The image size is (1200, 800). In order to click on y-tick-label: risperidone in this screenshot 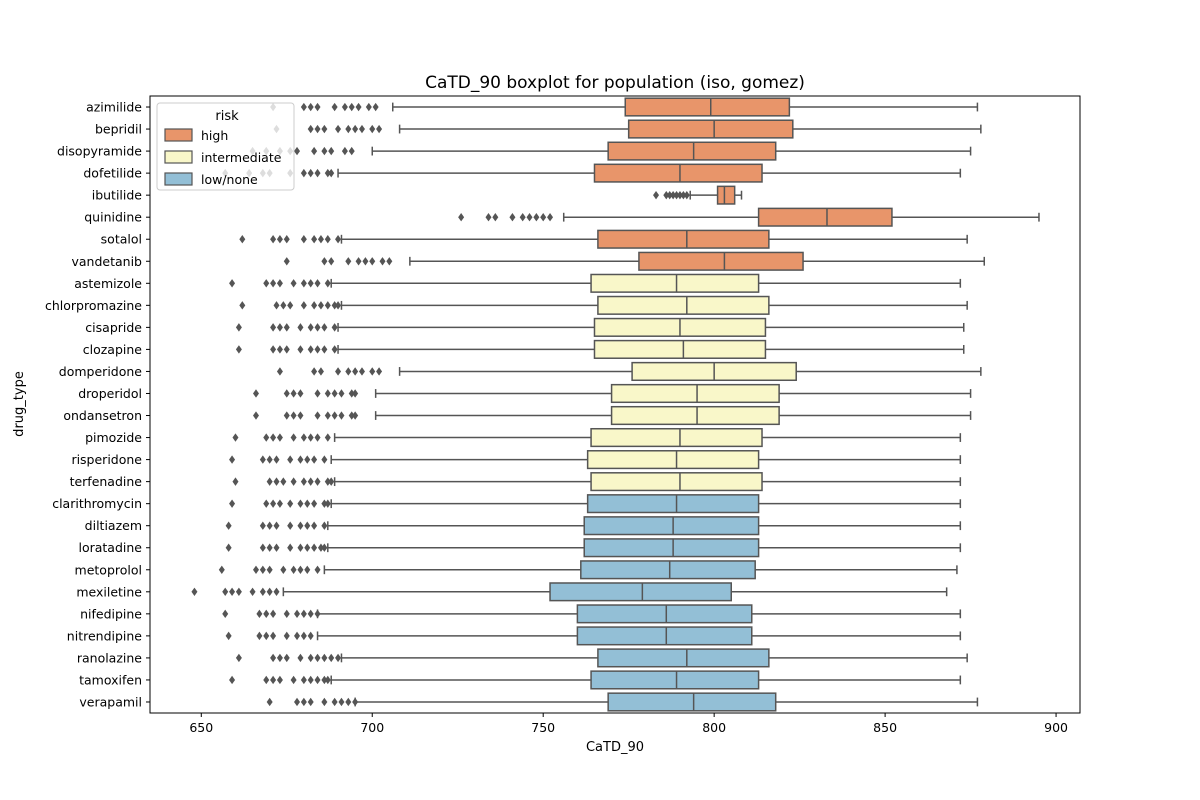, I will do `click(106, 459)`.